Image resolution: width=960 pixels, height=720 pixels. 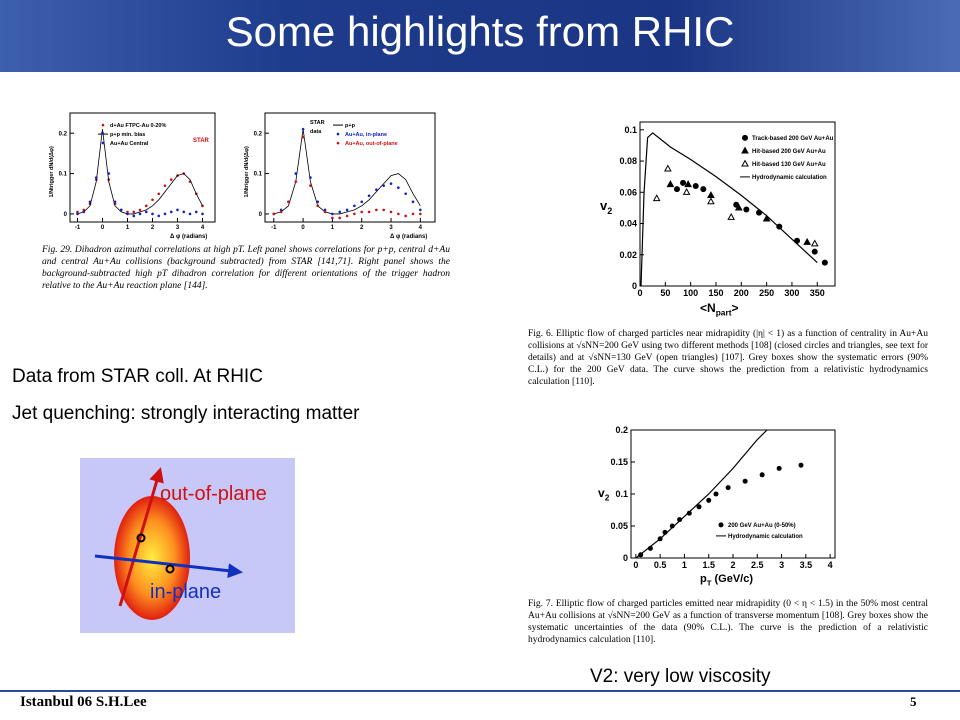 What do you see at coordinates (628, 192) in the screenshot?
I see `y-tick-label: 0.06` at bounding box center [628, 192].